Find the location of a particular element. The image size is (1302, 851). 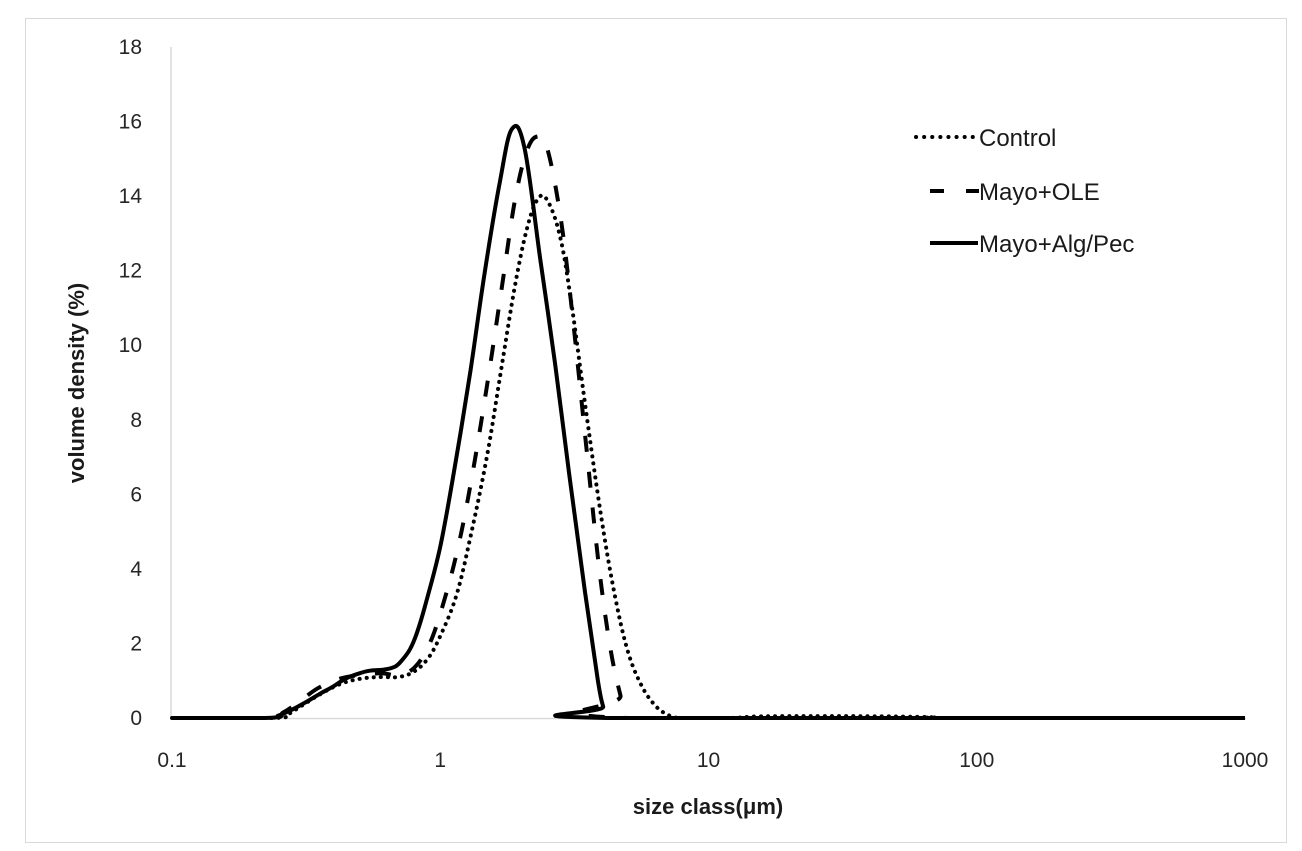

y-tick-label: 6 is located at coordinates (136, 494).